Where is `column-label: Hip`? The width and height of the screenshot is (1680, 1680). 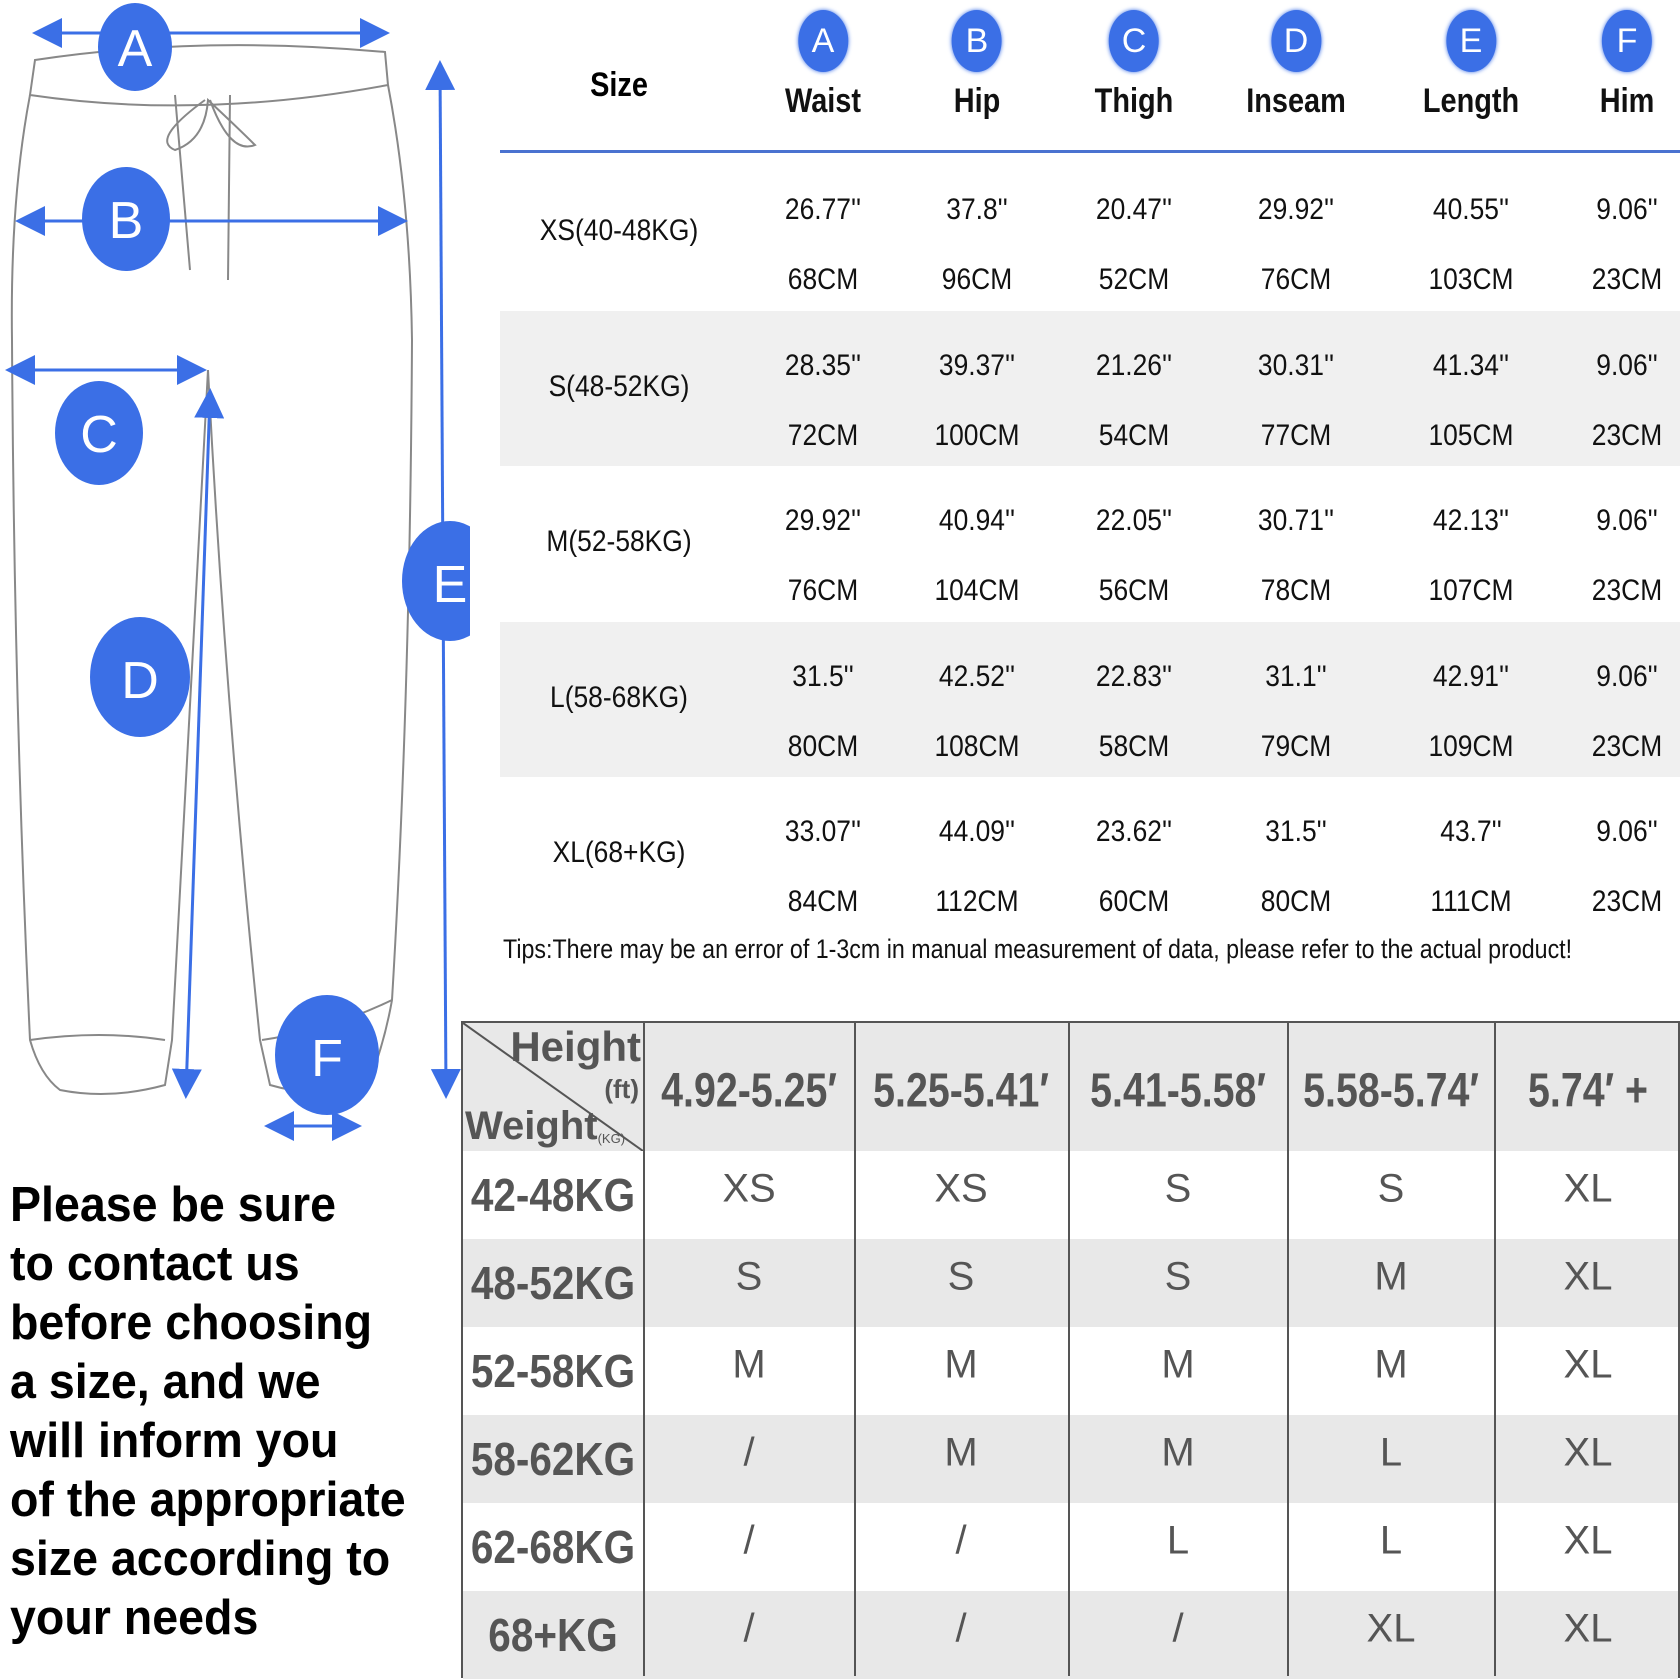 column-label: Hip is located at coordinates (977, 101).